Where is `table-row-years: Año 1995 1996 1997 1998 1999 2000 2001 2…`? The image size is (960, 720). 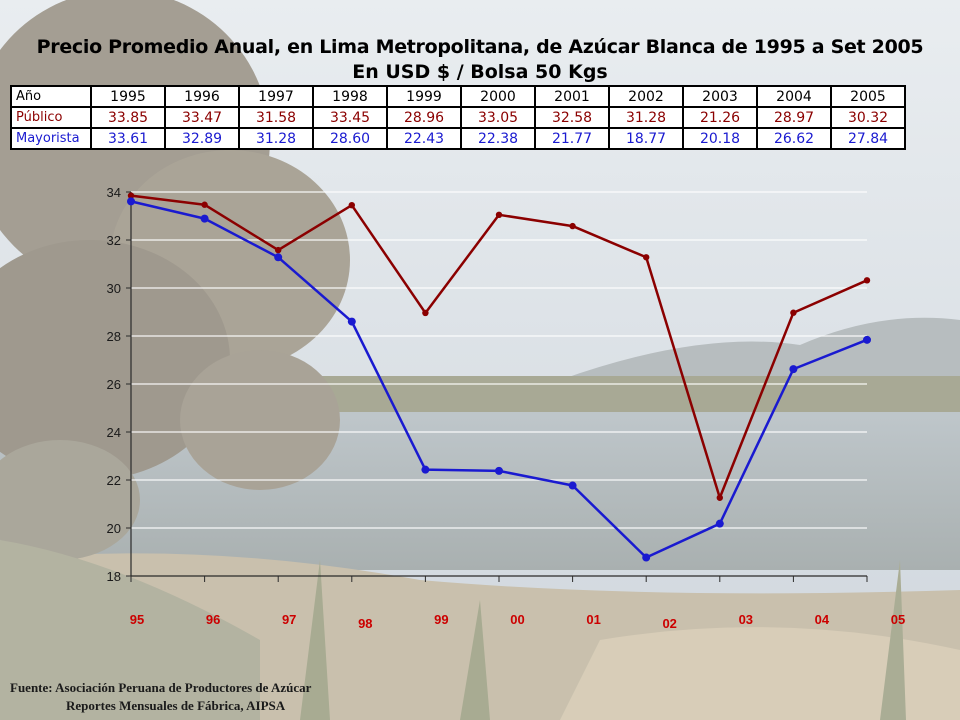 table-row-years: Año 1995 1996 1997 1998 1999 2000 2001 2… is located at coordinates (458, 96).